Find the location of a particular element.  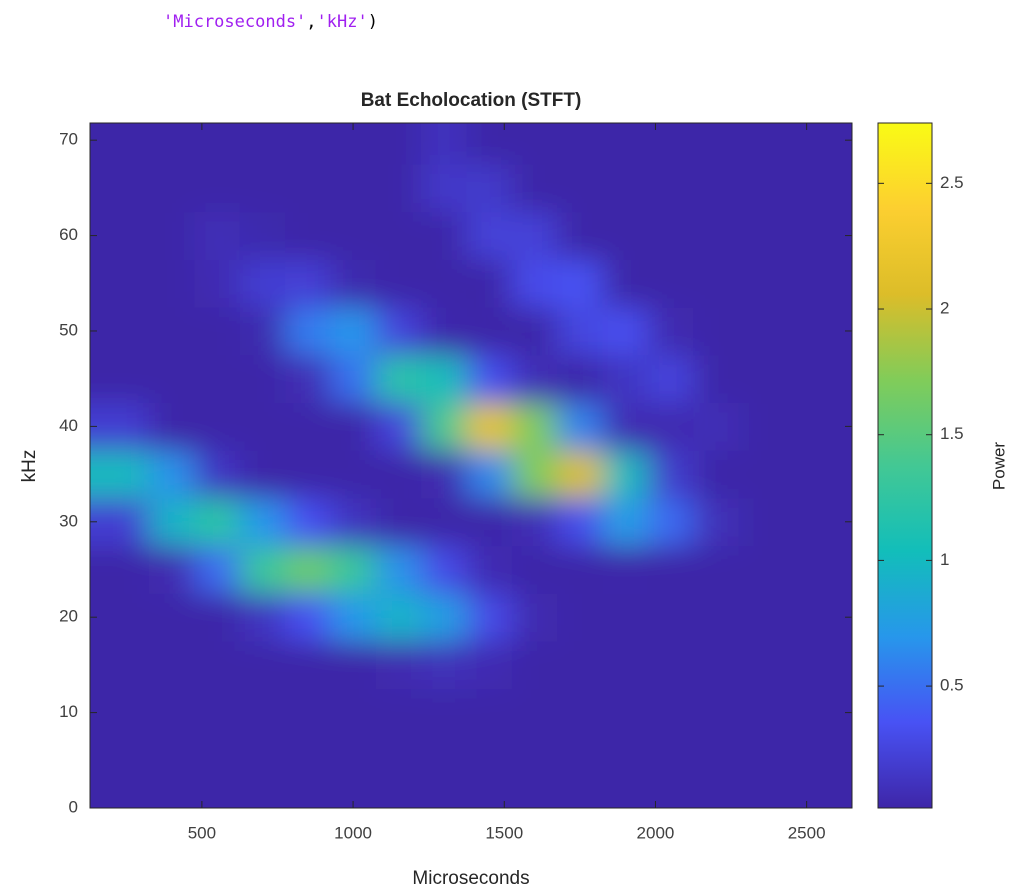

code-punct: , is located at coordinates (311, 22).